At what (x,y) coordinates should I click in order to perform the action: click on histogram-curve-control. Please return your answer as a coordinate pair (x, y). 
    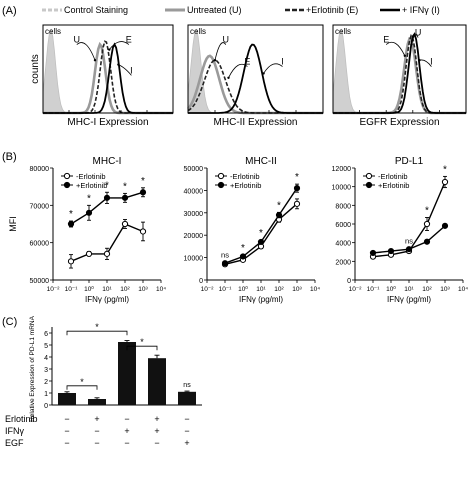
    Looking at the image, I should click on (107, 71).